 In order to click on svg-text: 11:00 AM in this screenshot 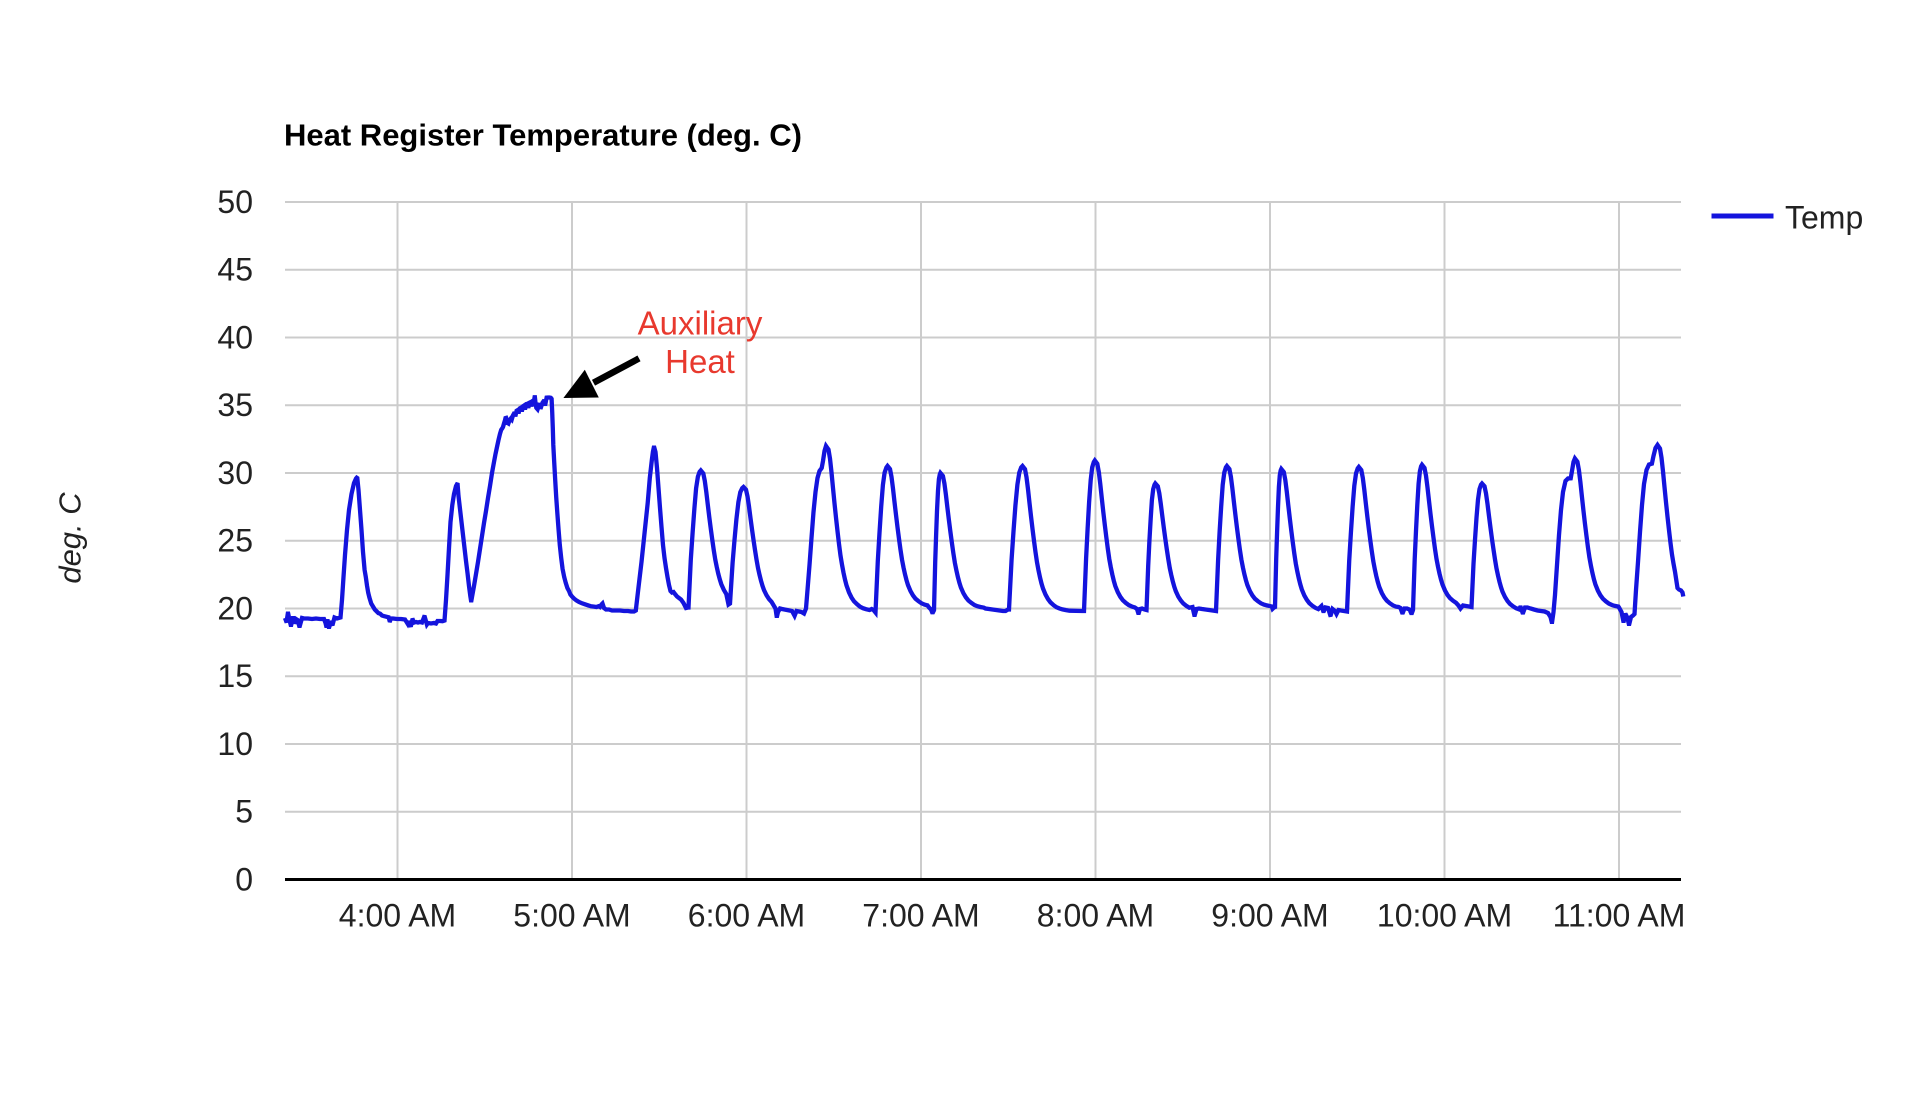, I will do `click(1619, 916)`.